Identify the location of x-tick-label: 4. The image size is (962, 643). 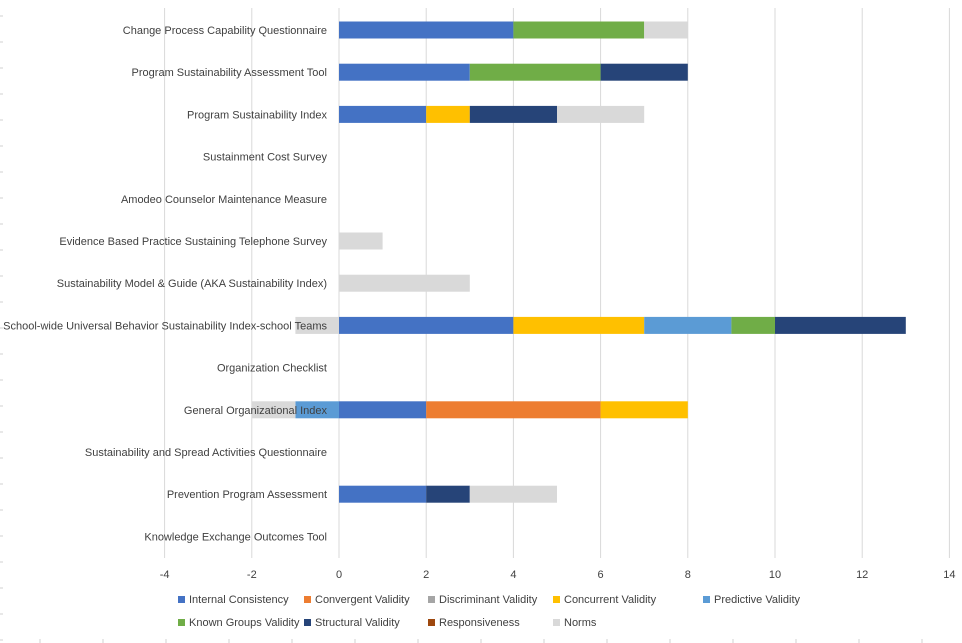
(513, 575).